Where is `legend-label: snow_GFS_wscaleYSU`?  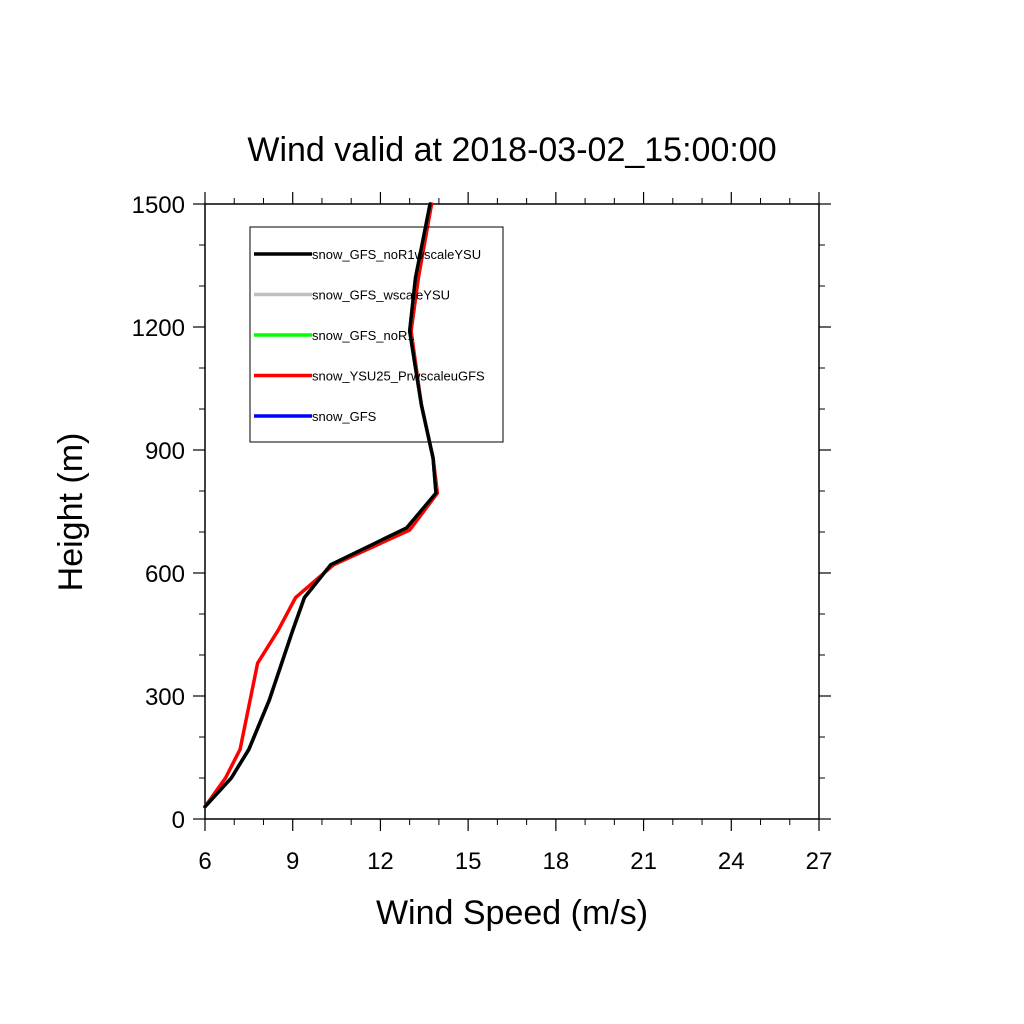 legend-label: snow_GFS_wscaleYSU is located at coordinates (381, 295).